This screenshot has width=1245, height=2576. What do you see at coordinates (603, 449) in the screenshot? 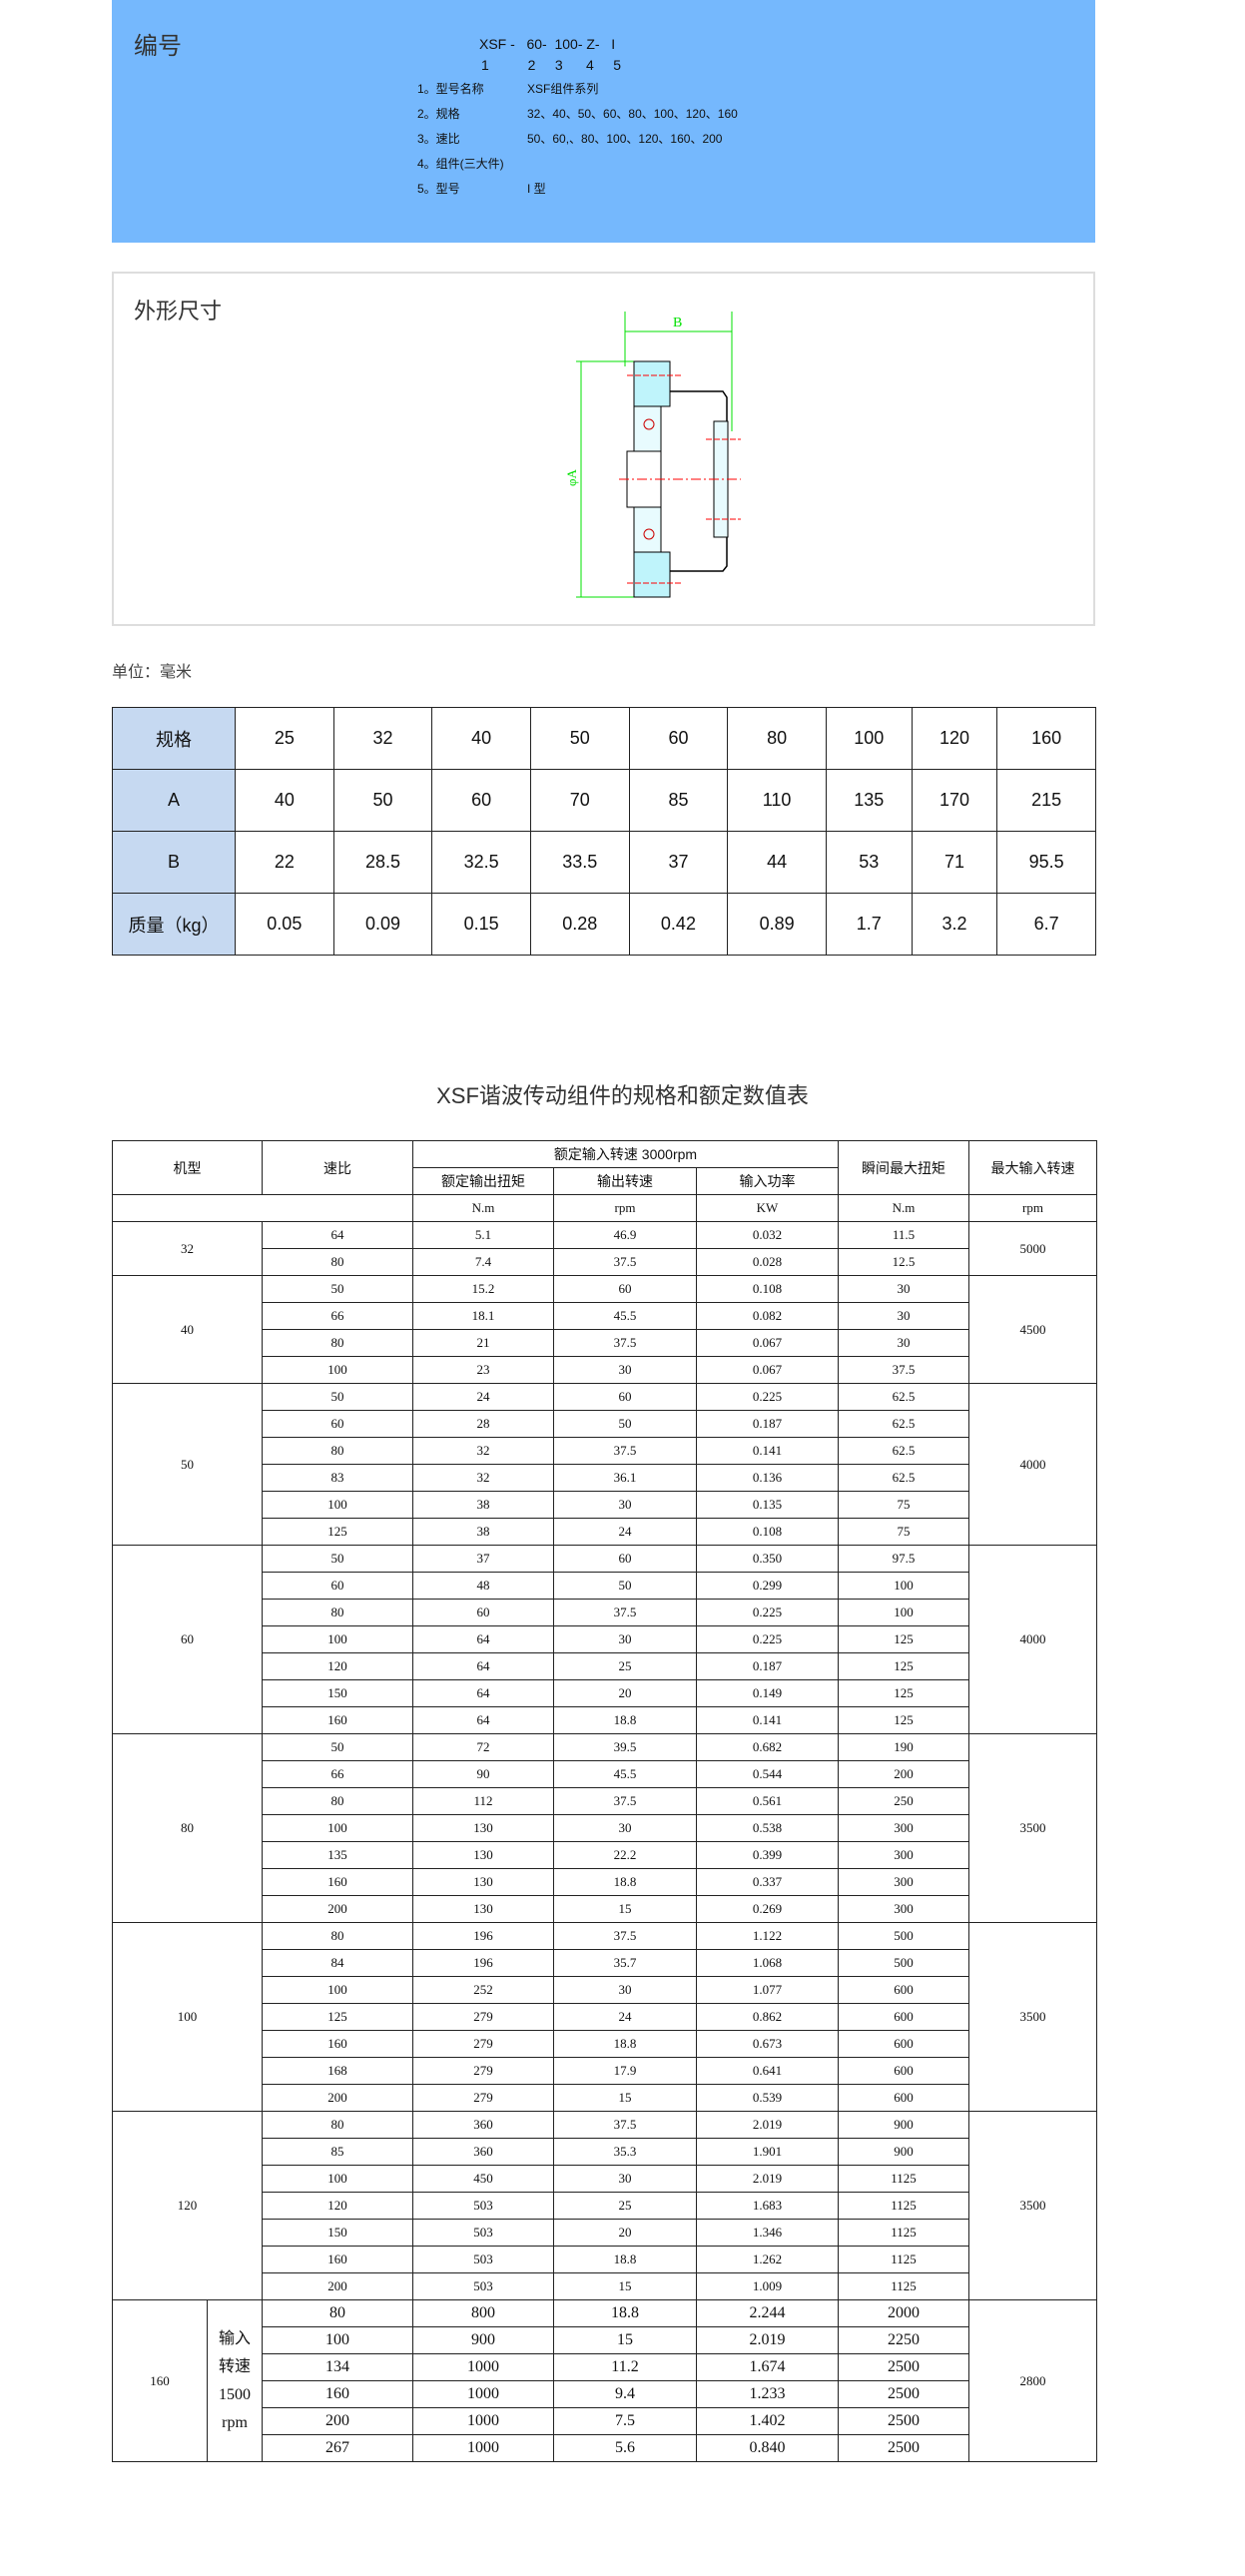
I see `outline-panel: 外形尺寸 B φA` at bounding box center [603, 449].